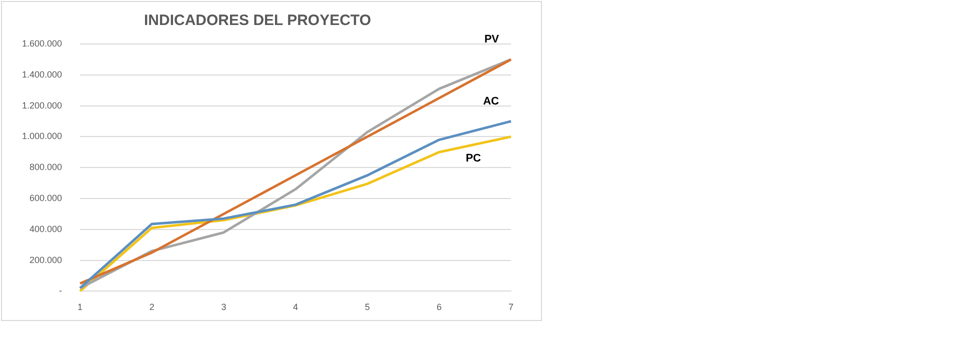  I want to click on chart-title: INDICADORES DEL PROYECTO, so click(258, 21).